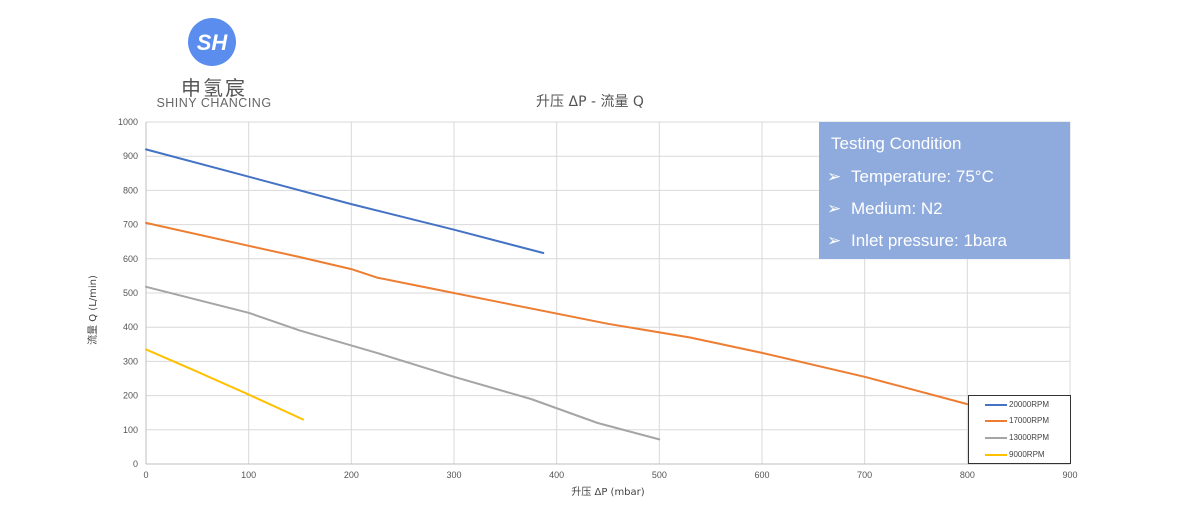 This screenshot has height=526, width=1178. Describe the element at coordinates (345, 201) in the screenshot. I see `series-line-20000rpm` at that location.